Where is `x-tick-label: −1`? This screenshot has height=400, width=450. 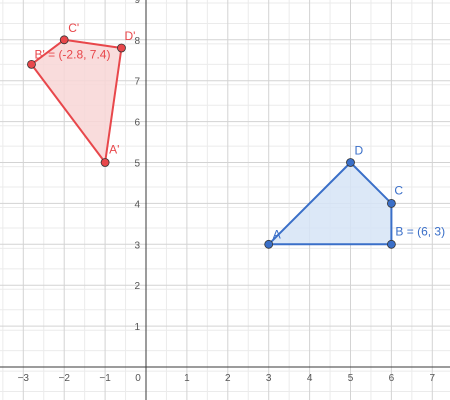
x-tick-label: −1 is located at coordinates (105, 378).